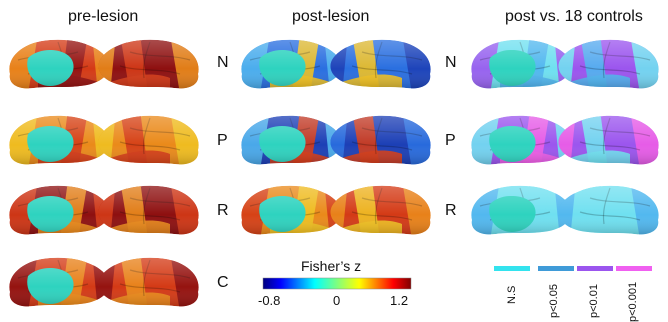 The height and width of the screenshot is (322, 668). I want to click on brain-post-n-lateral, so click(380, 64).